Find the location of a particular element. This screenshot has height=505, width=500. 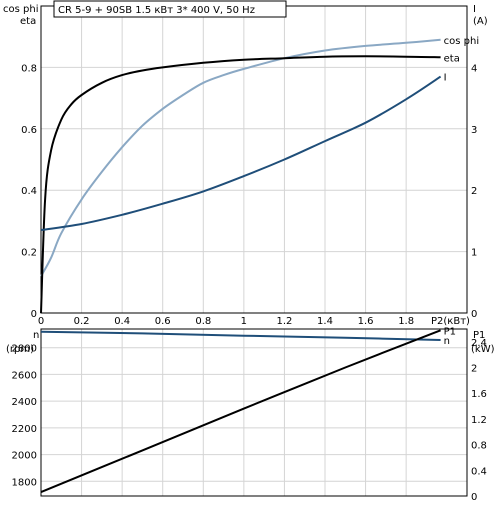

left-axis-label-n: n is located at coordinates (36, 335).